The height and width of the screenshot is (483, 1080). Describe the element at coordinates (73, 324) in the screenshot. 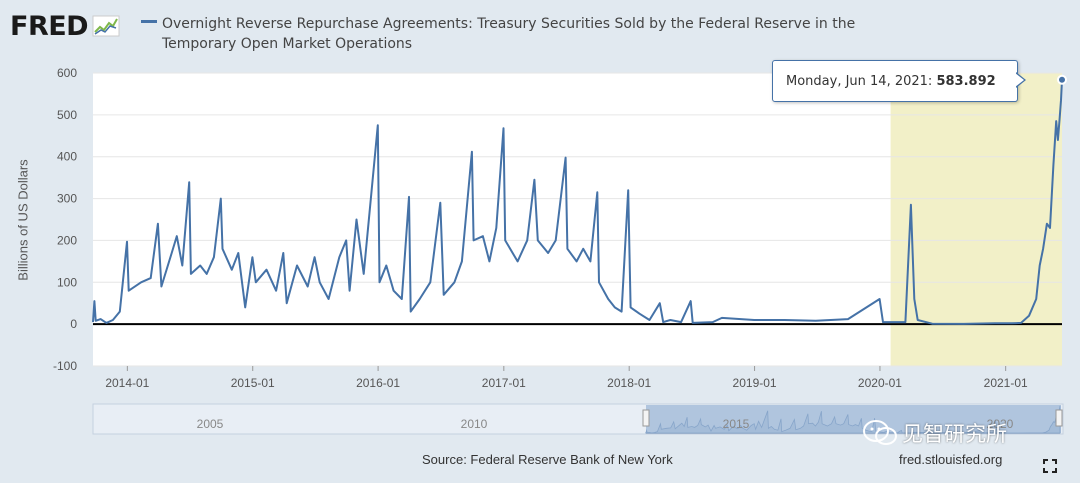

I see `y-tick-label: 0` at that location.